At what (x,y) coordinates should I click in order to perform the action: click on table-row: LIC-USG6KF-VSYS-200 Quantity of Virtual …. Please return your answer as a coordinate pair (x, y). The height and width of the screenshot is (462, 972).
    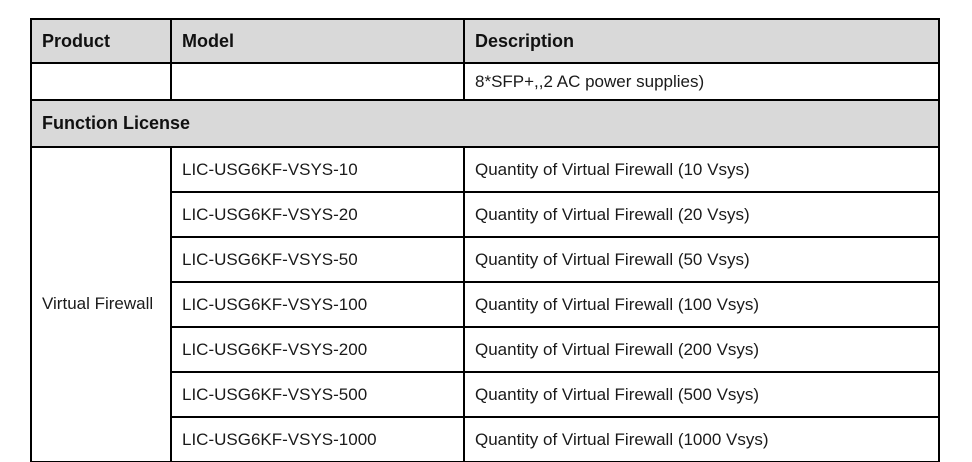
    Looking at the image, I should click on (485, 349).